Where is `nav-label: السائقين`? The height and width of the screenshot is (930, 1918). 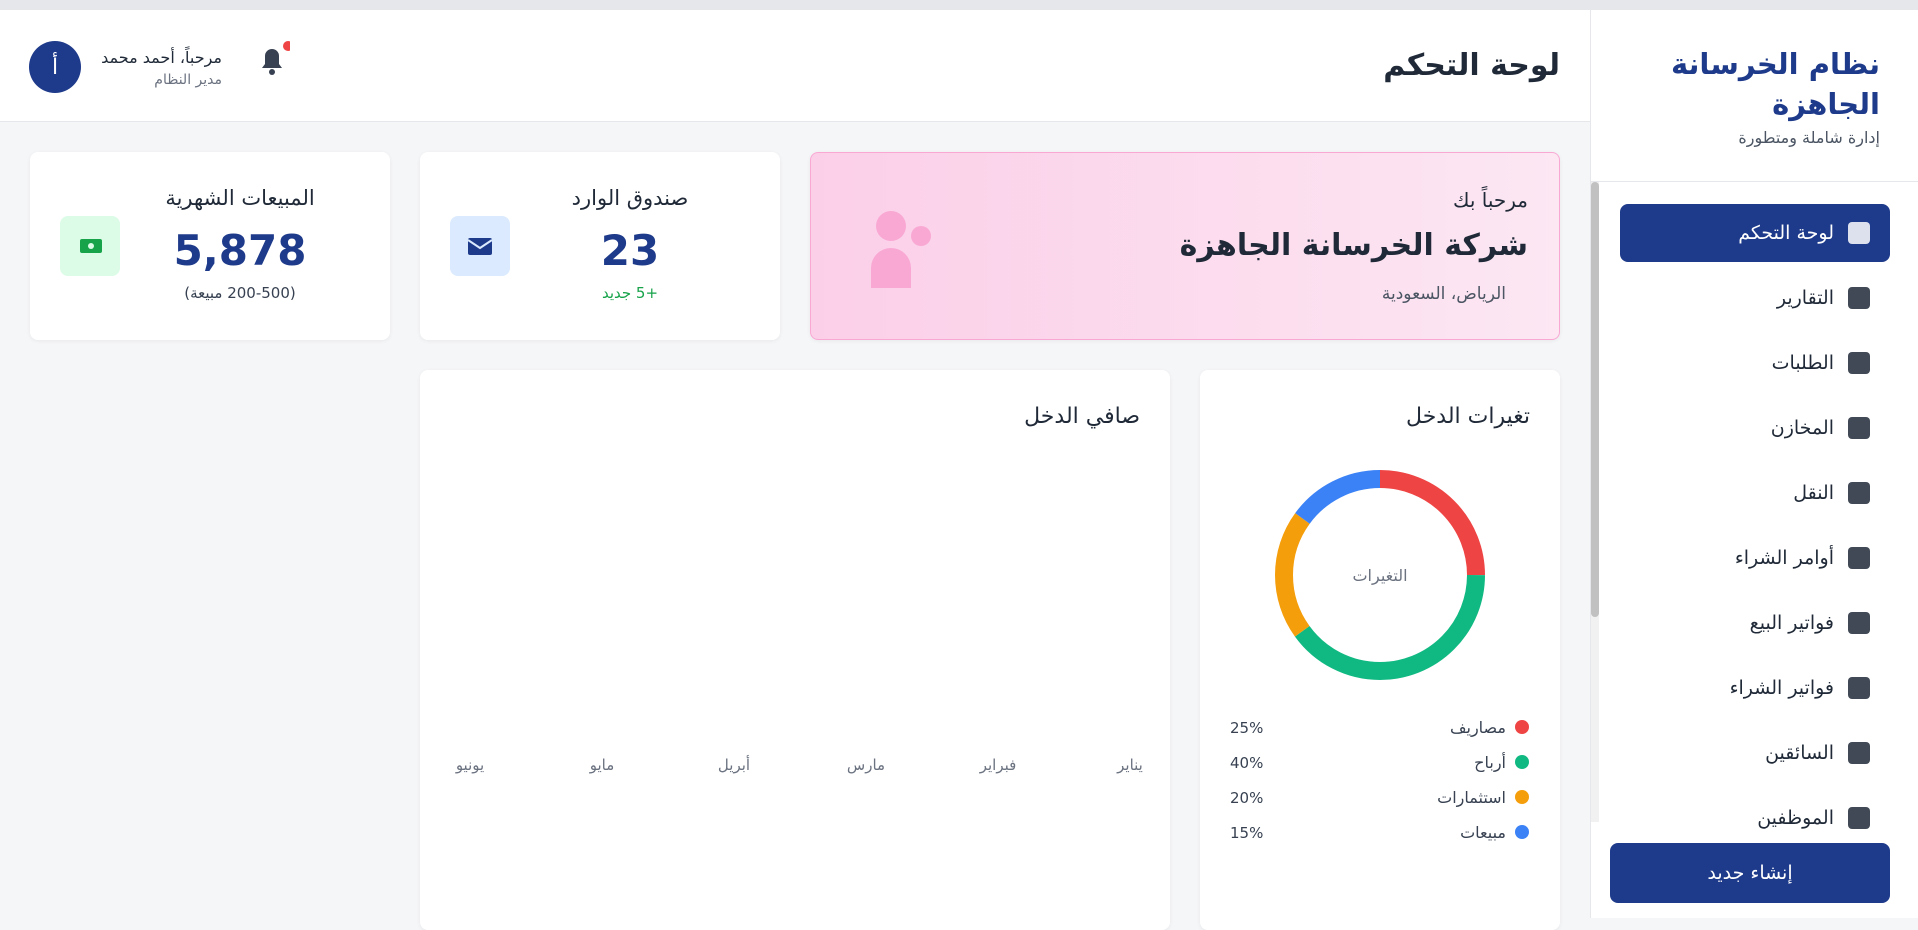
nav-label: السائقين is located at coordinates (1799, 753).